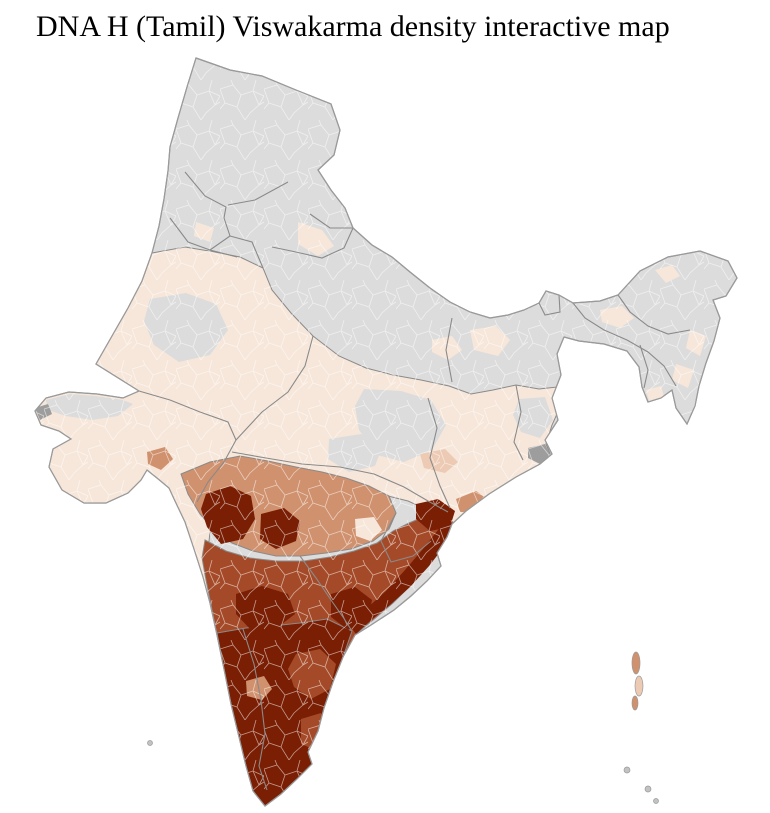  What do you see at coordinates (635, 703) in the screenshot?
I see `island-andaman-south` at bounding box center [635, 703].